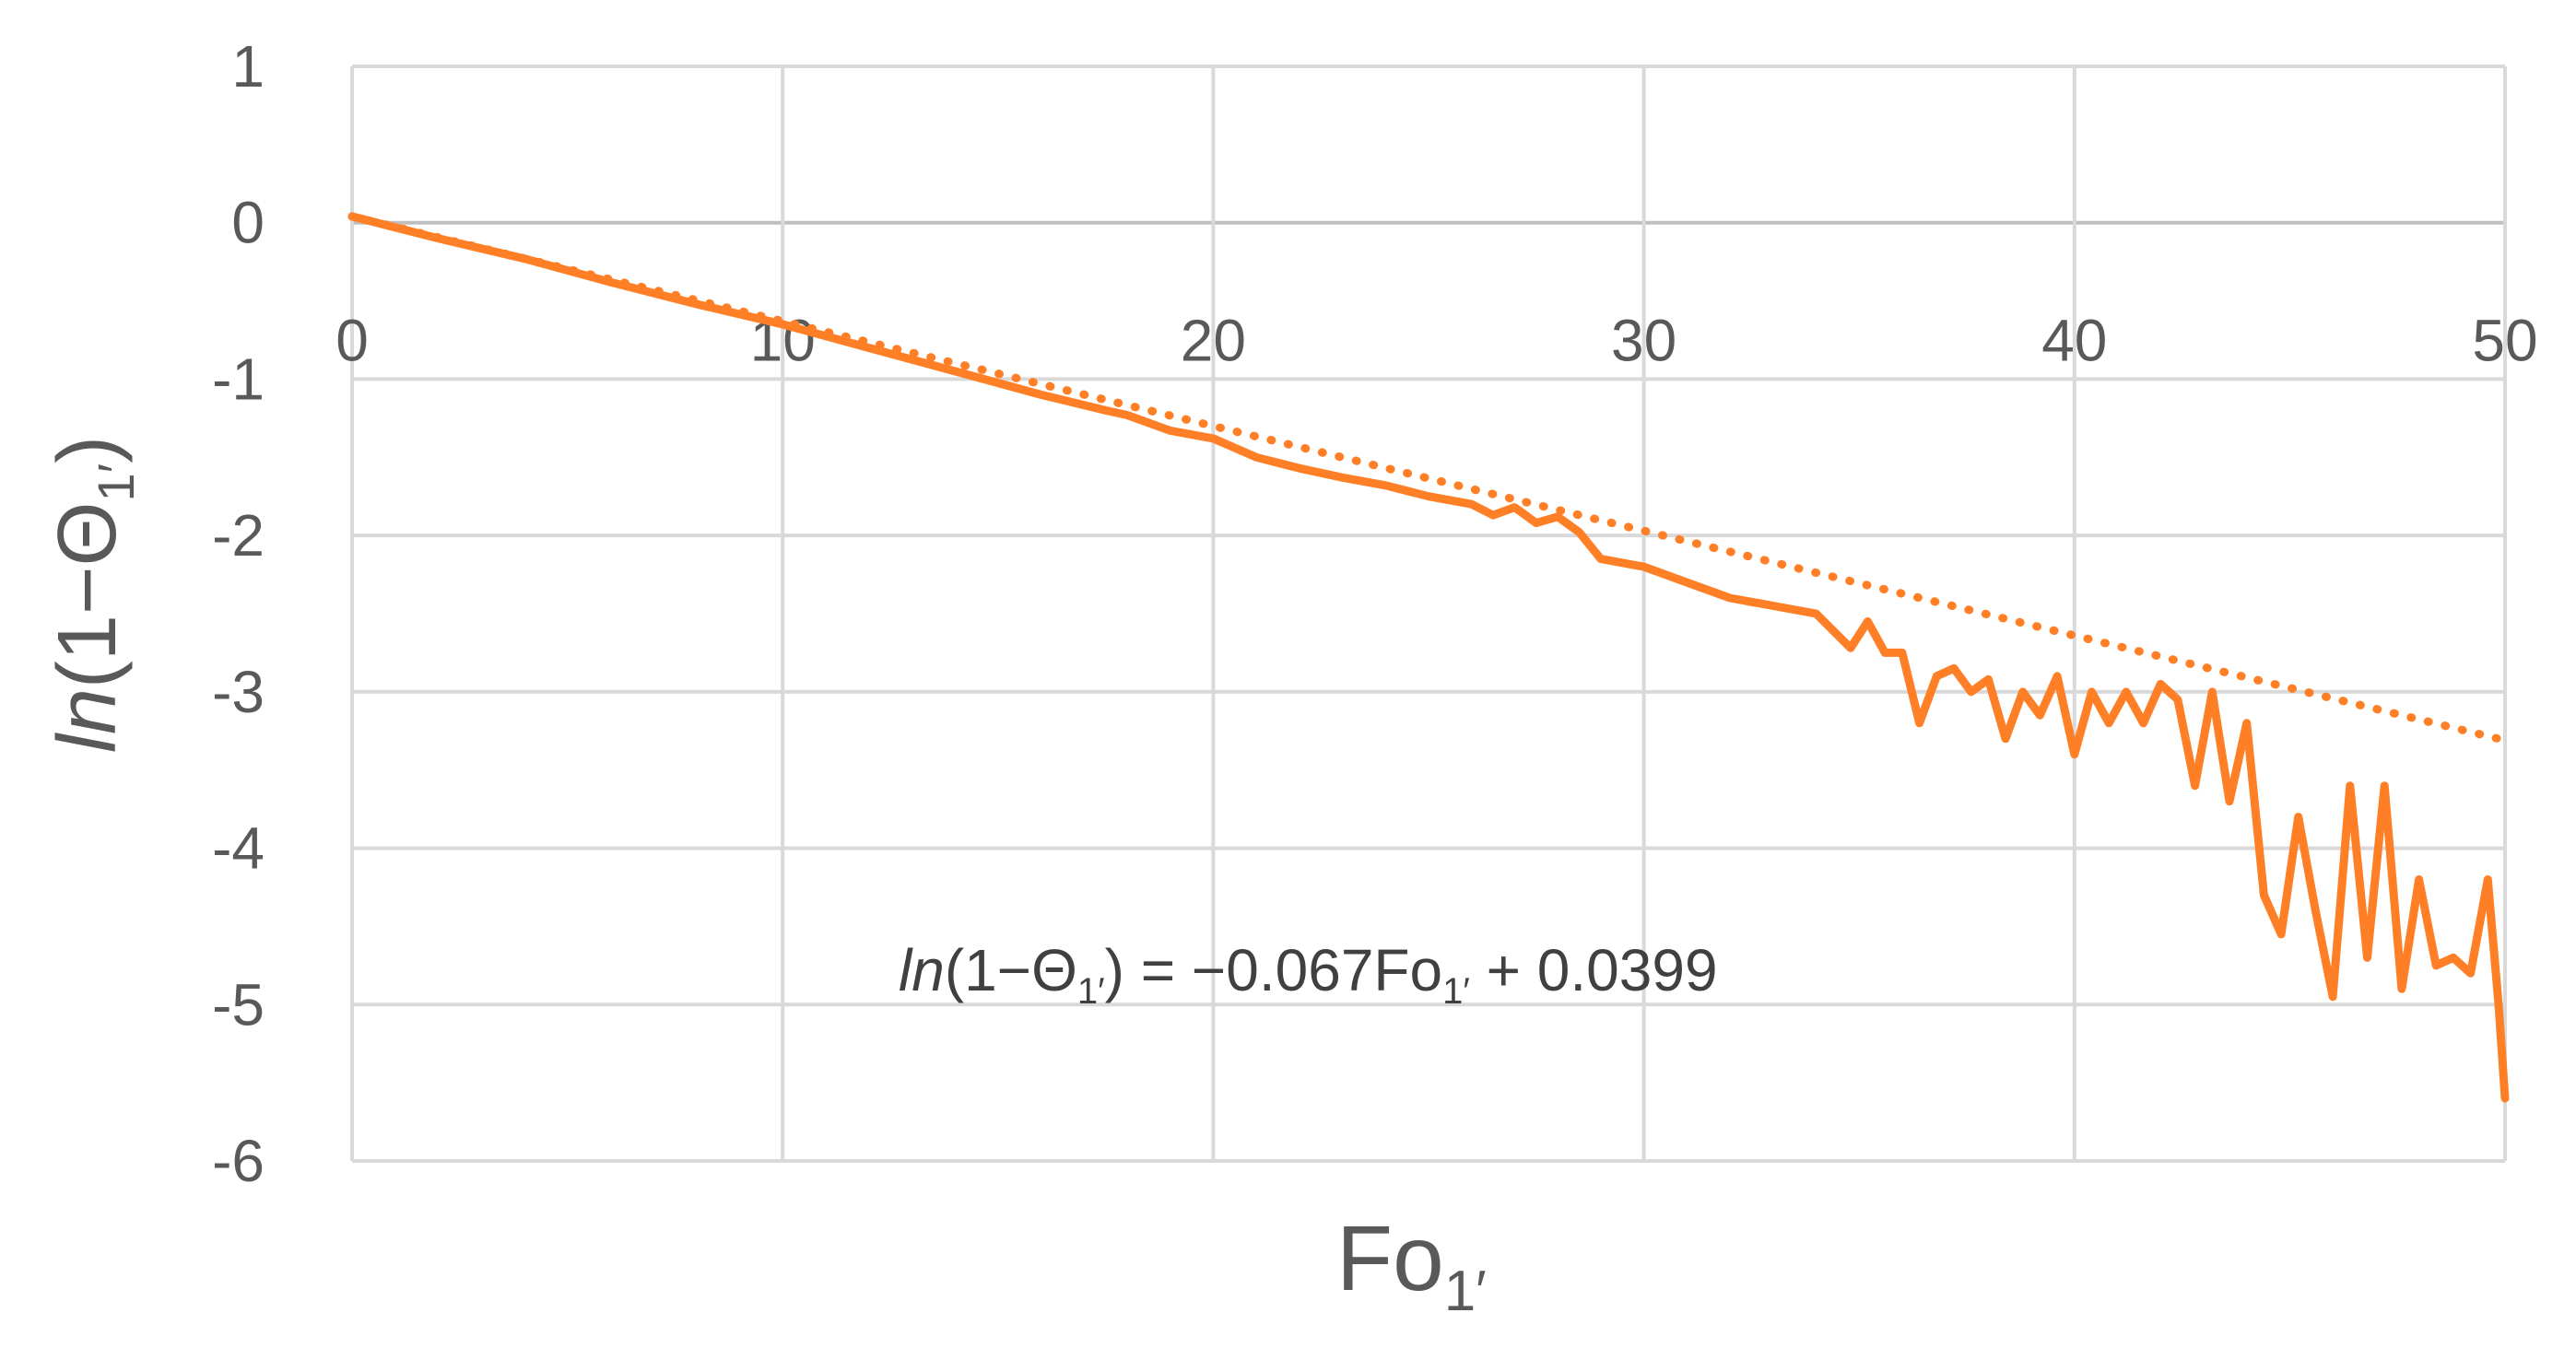 The height and width of the screenshot is (1348, 2576). I want to click on y-axis-title: ln(1−Θ1′), so click(93, 594).